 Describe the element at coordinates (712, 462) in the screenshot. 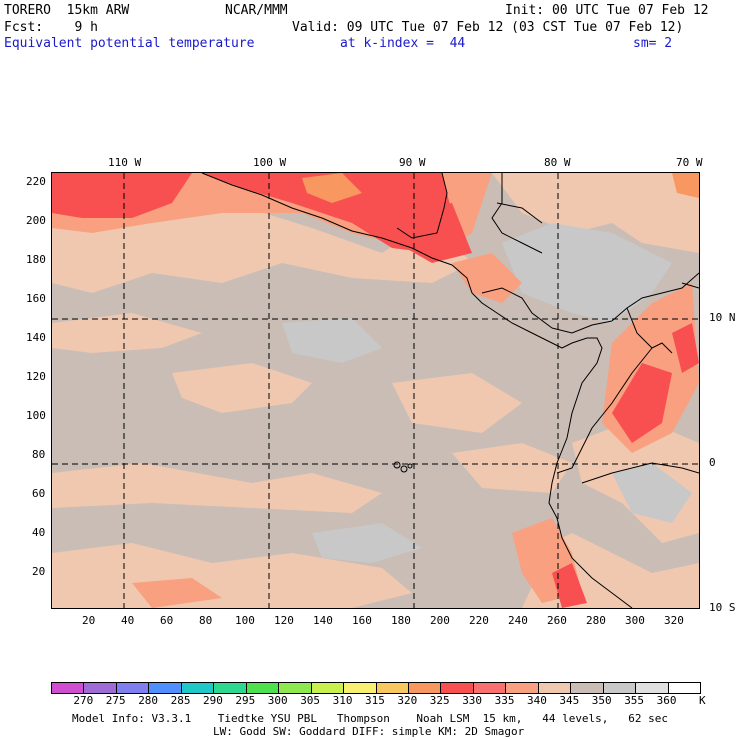

I see `lat-label-0: 0` at that location.